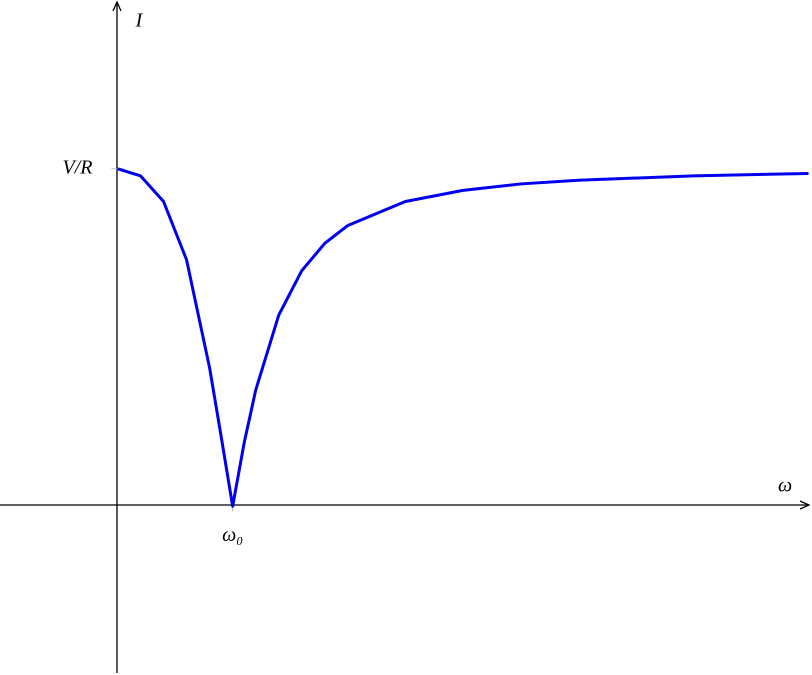 Image resolution: width=812 pixels, height=675 pixels. I want to click on x-axis-label: ω, so click(785, 486).